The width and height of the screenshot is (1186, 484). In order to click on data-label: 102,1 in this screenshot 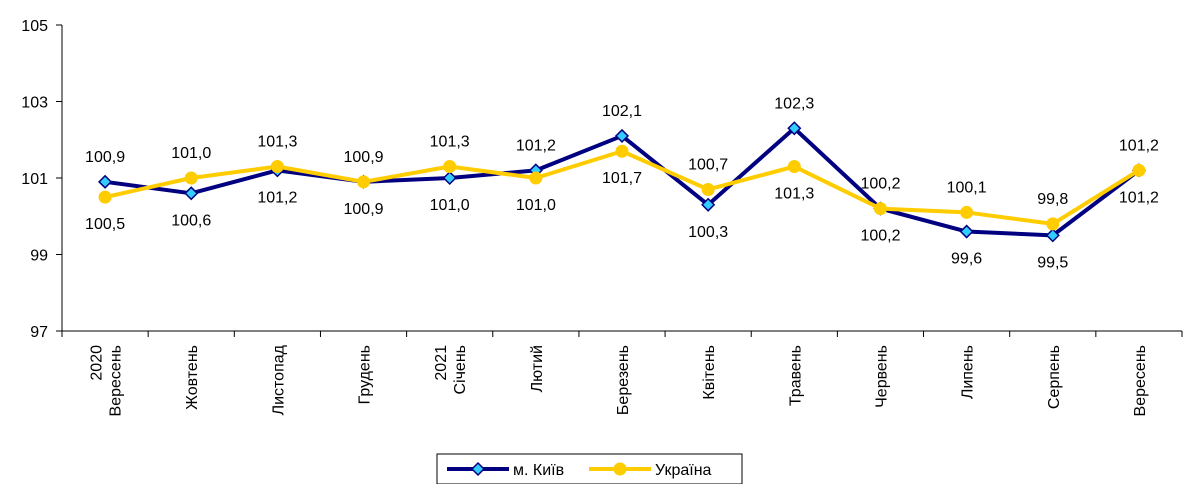, I will do `click(622, 111)`.